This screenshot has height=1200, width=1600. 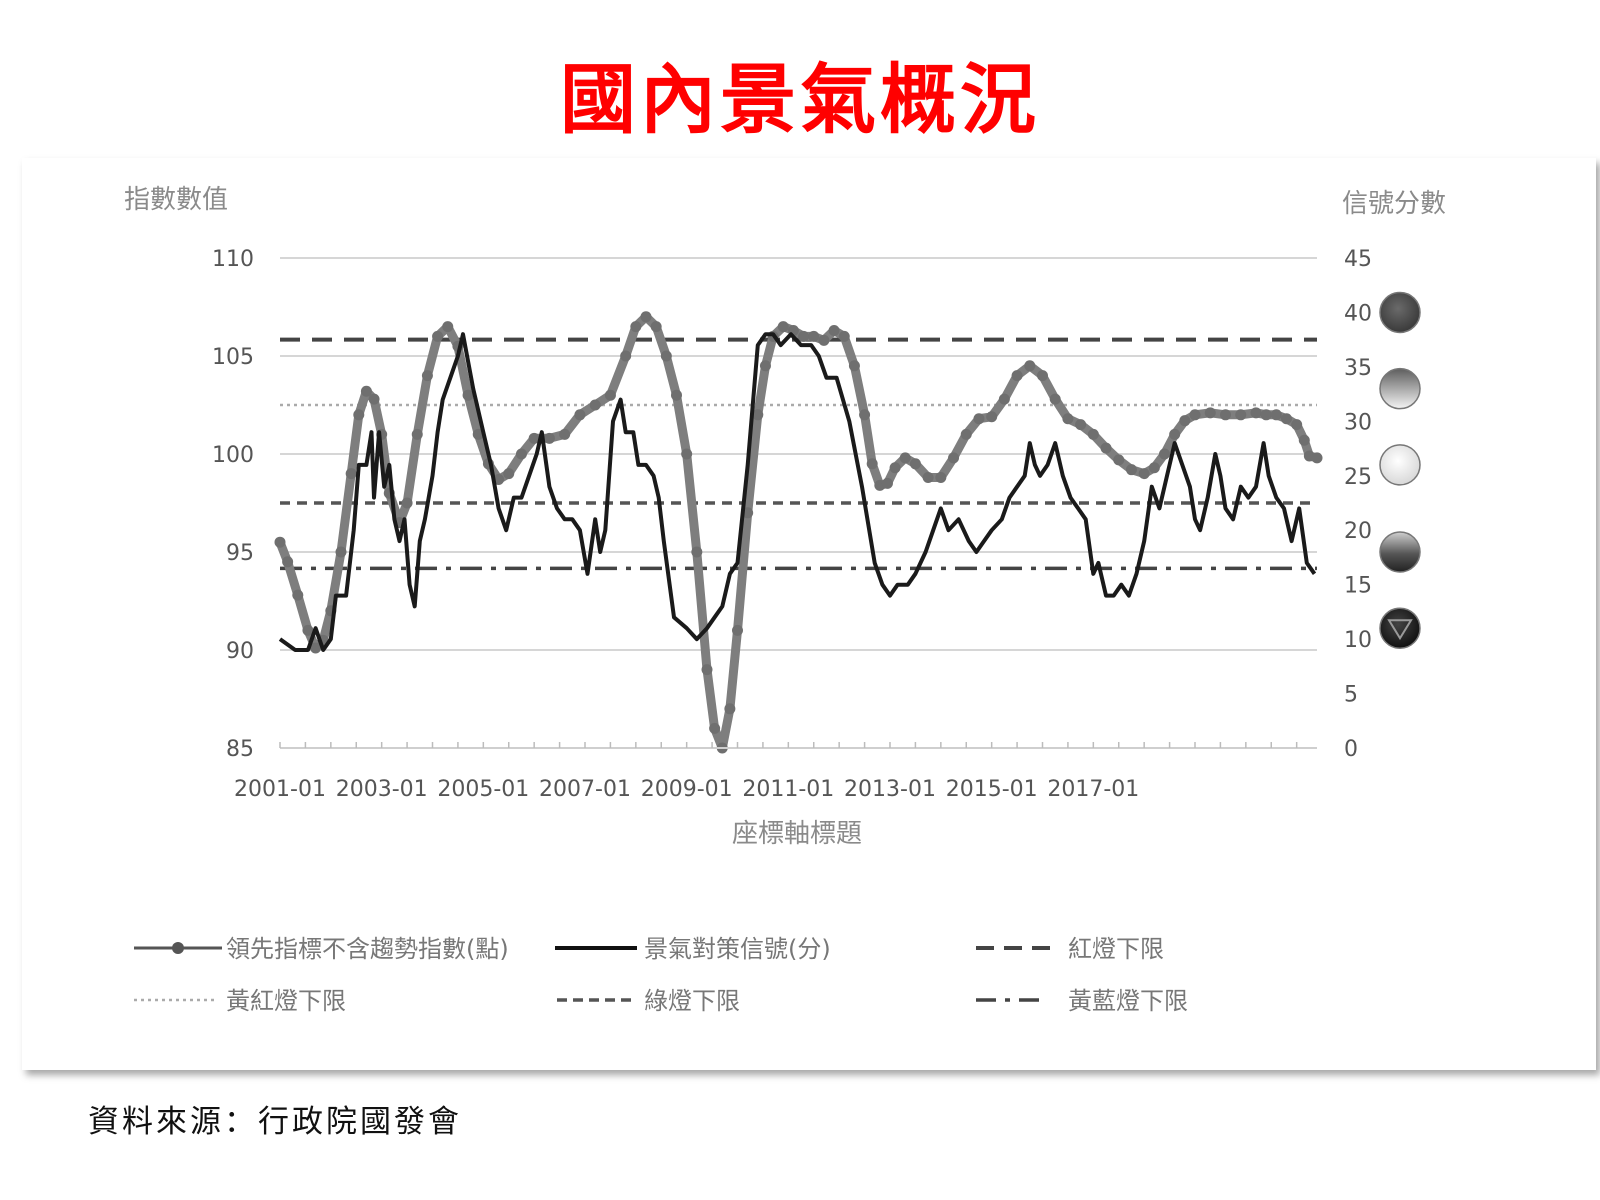 I want to click on right-tick-label: 25, so click(x=1358, y=477).